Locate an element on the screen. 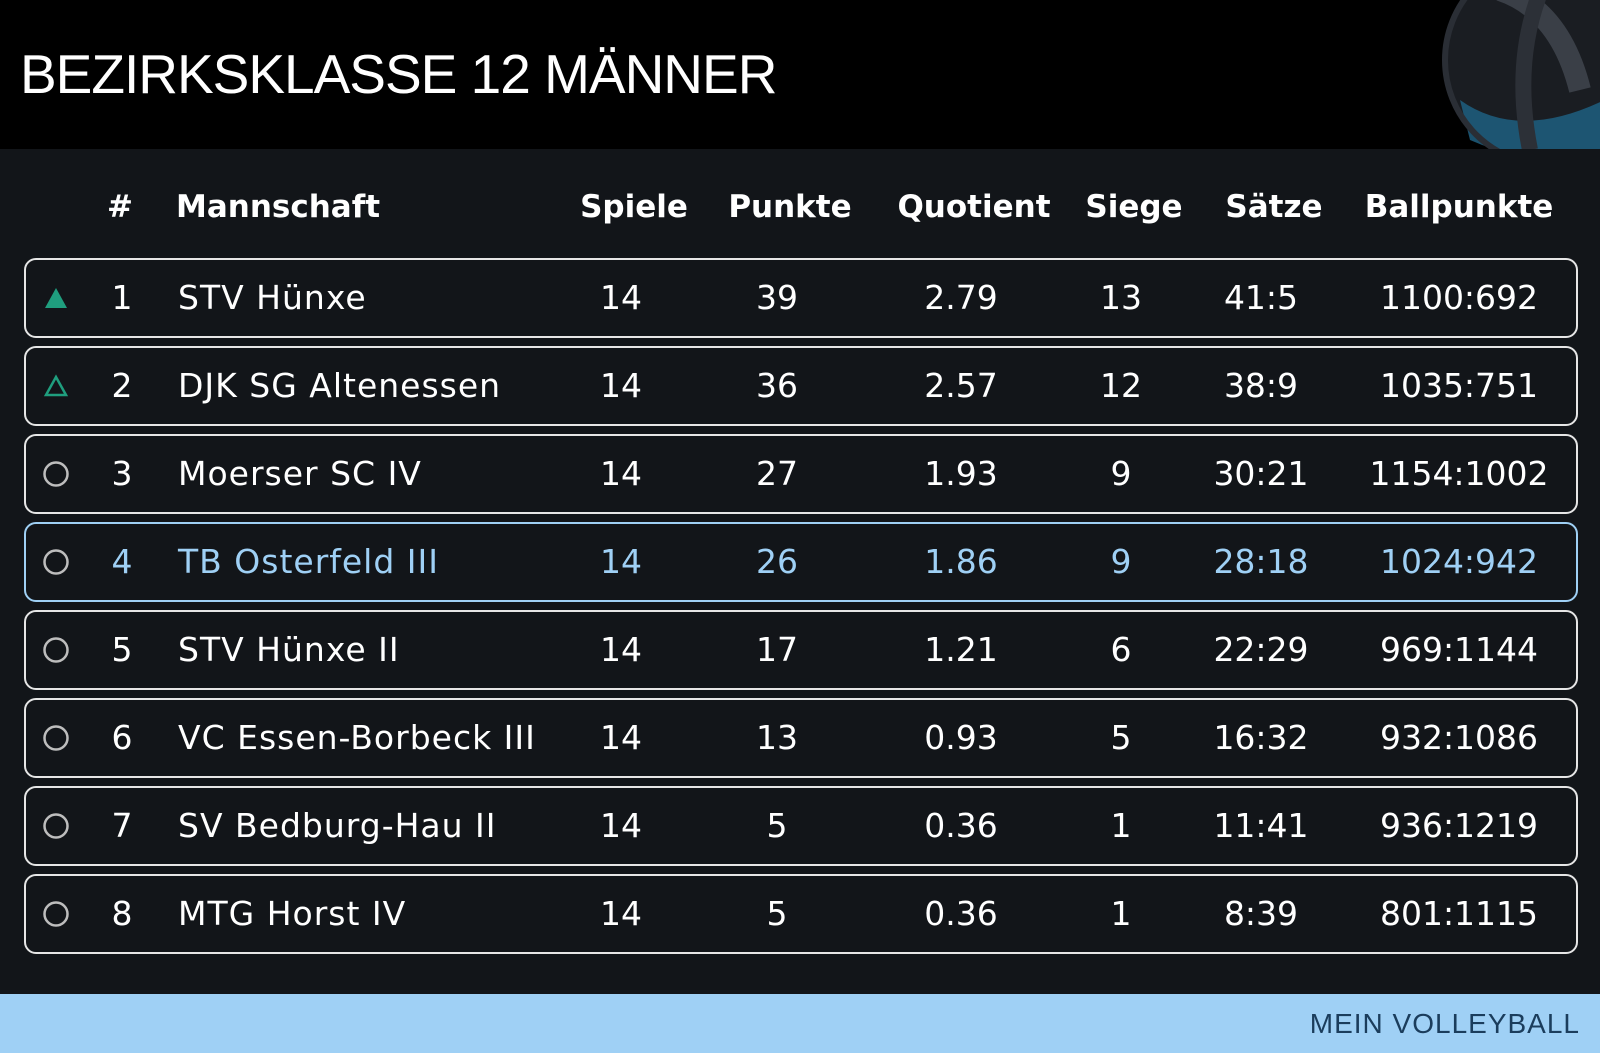 Image resolution: width=1600 pixels, height=1053 pixels. wins-cell: 6 is located at coordinates (1121, 649).